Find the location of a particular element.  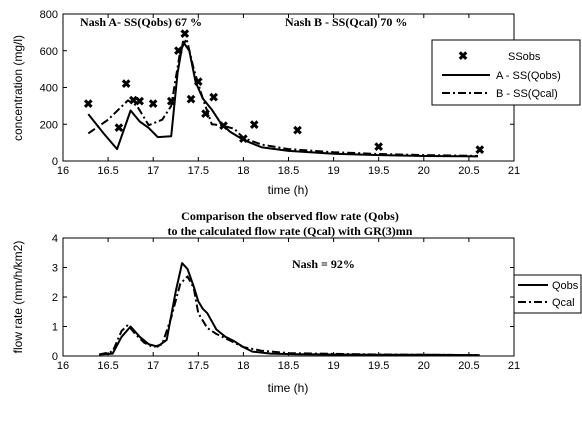

legend: Qobs Qcal is located at coordinates (547, 294).